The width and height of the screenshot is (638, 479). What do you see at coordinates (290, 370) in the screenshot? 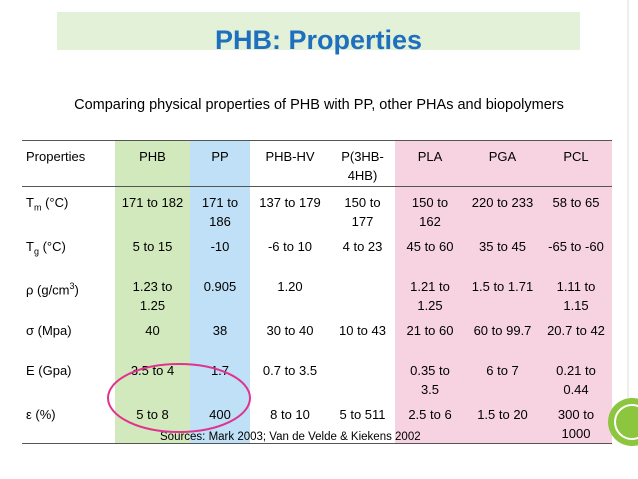
I see `table-cell: 0.7 to 3.5` at bounding box center [290, 370].